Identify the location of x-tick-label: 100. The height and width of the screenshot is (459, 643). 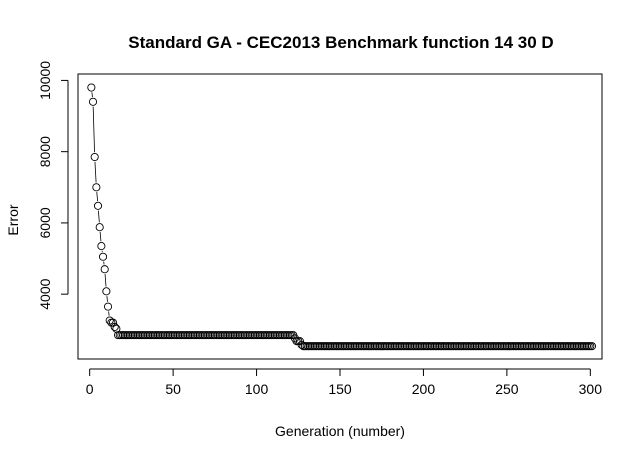
(257, 389).